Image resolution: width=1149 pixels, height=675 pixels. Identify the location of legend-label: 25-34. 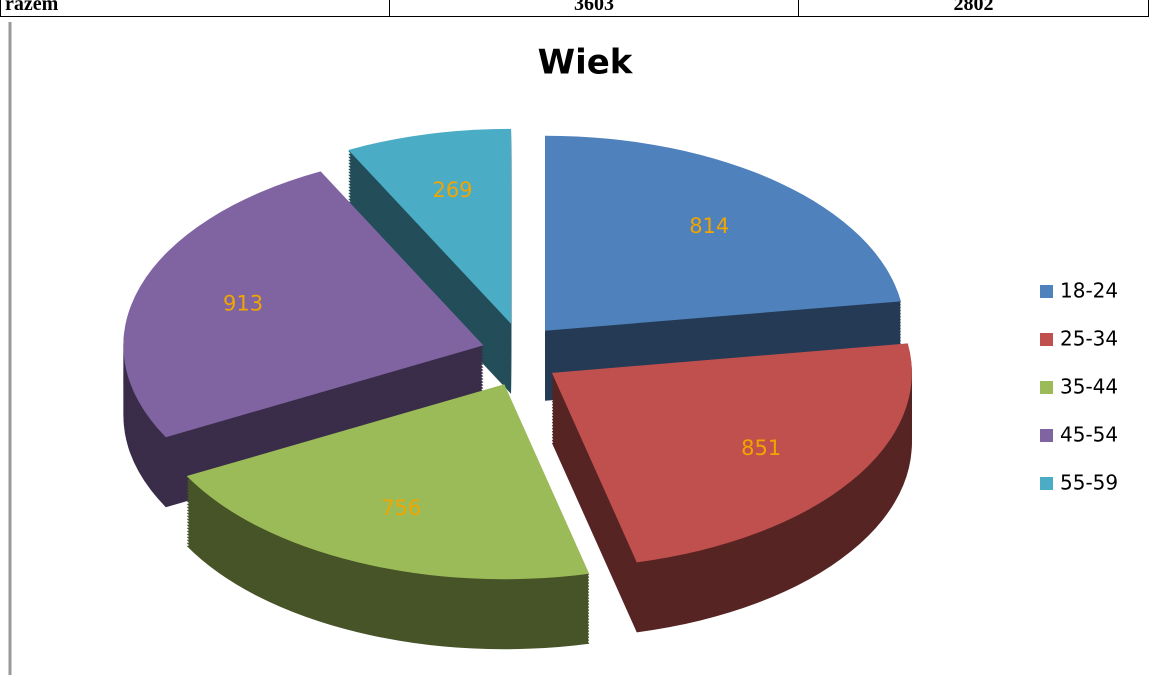
(1089, 339).